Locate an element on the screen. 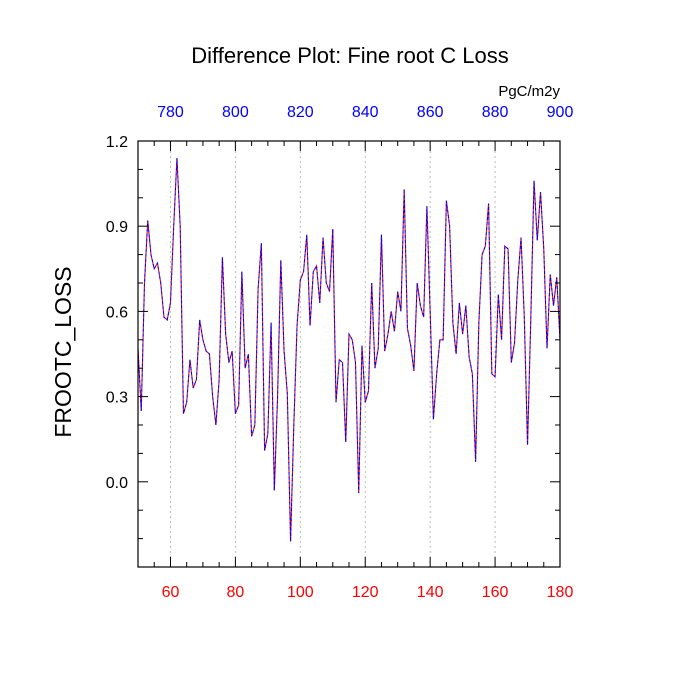 The height and width of the screenshot is (700, 700). x-tick-label-bottom-100: 100 is located at coordinates (300, 592).